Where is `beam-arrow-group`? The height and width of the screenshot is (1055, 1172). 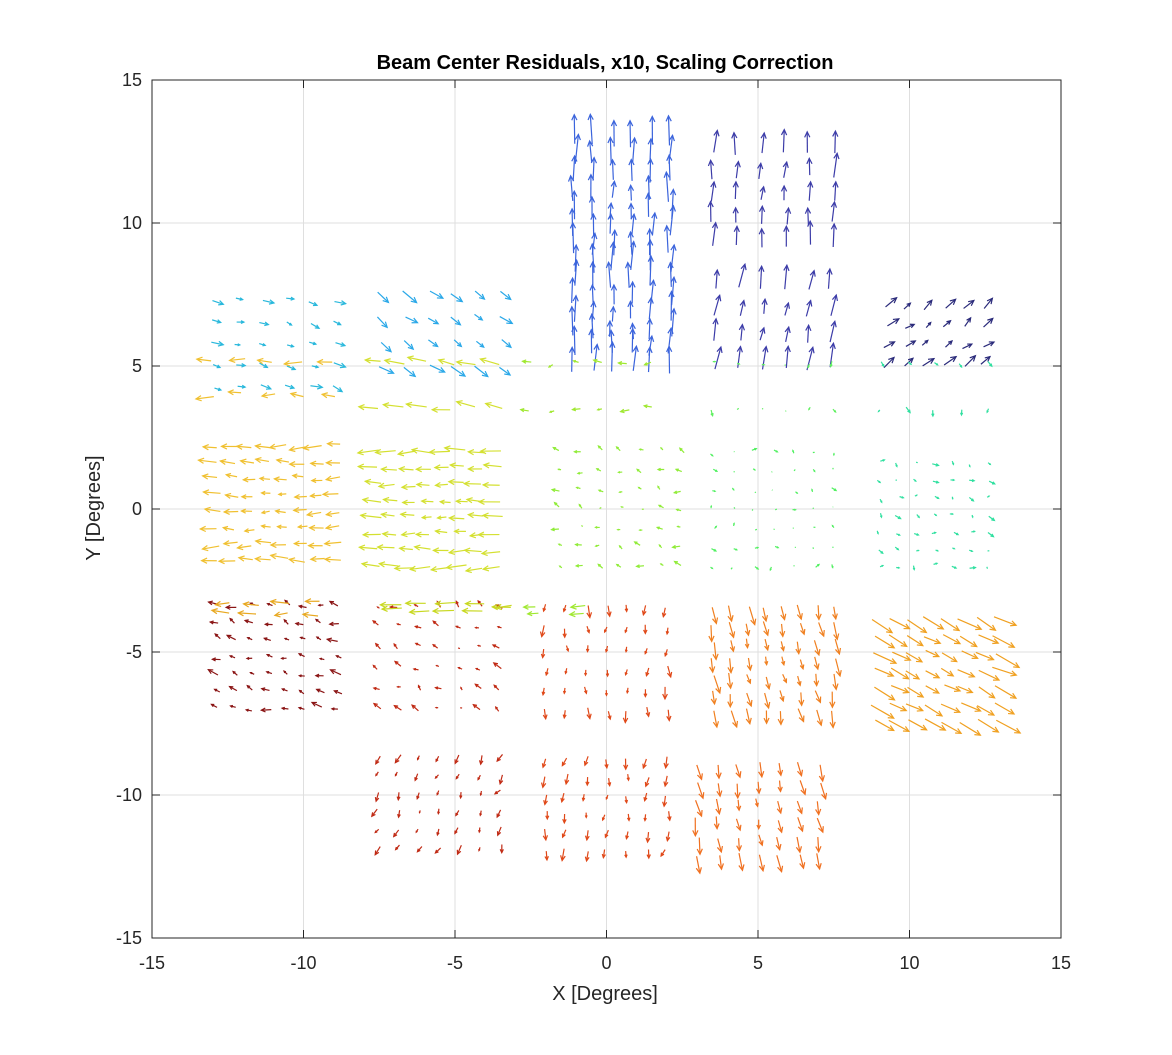
beam-arrow-group is located at coordinates (760, 818).